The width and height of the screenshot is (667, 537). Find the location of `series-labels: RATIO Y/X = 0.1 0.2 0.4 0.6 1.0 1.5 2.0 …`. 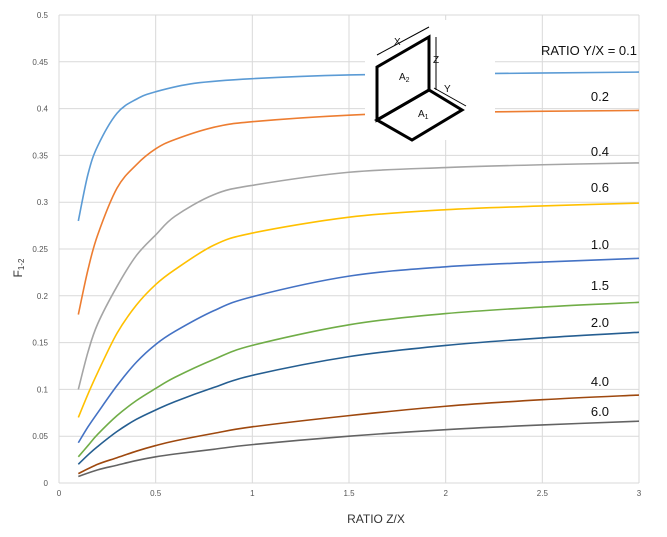

series-labels: RATIO Y/X = 0.1 0.2 0.4 0.6 1.0 1.5 2.0 … is located at coordinates (589, 231).